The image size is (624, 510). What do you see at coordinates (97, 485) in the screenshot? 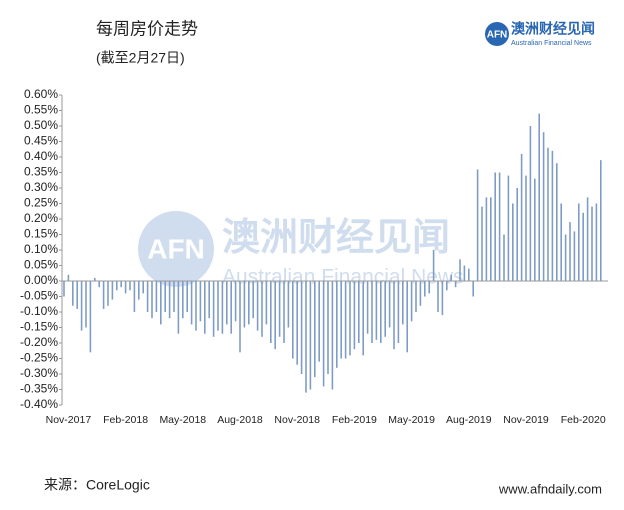
I see `source: 来源：CoreLogic` at bounding box center [97, 485].